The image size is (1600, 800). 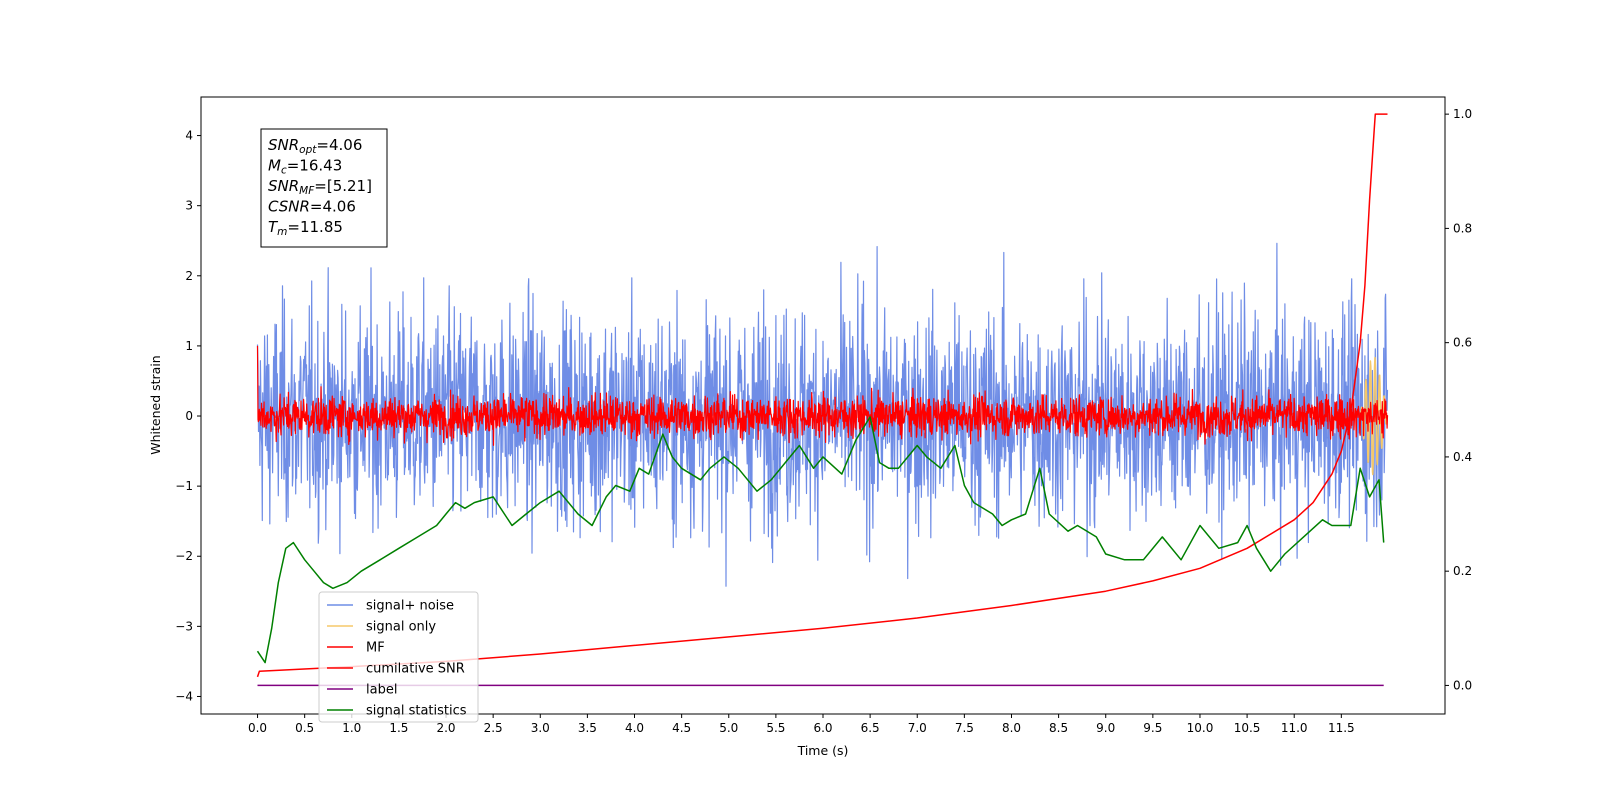 I want to click on x-tick-label: 2.0, so click(x=445, y=728).